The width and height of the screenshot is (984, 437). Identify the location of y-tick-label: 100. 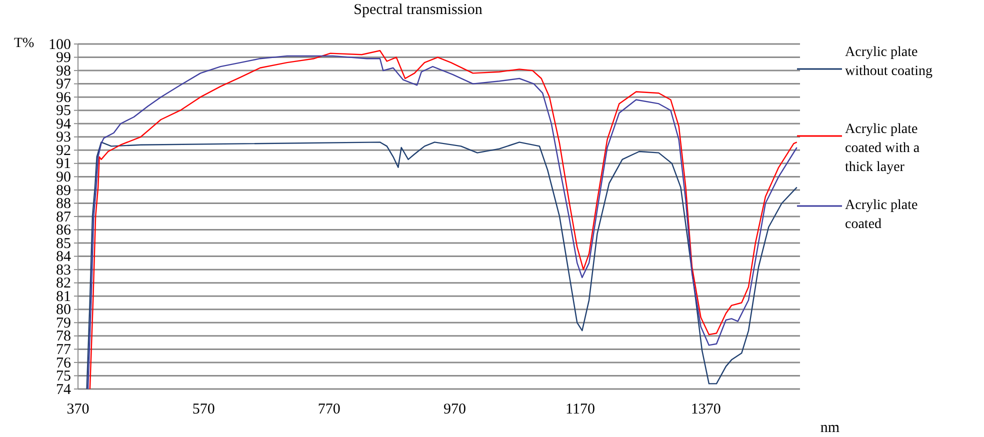
(59, 44).